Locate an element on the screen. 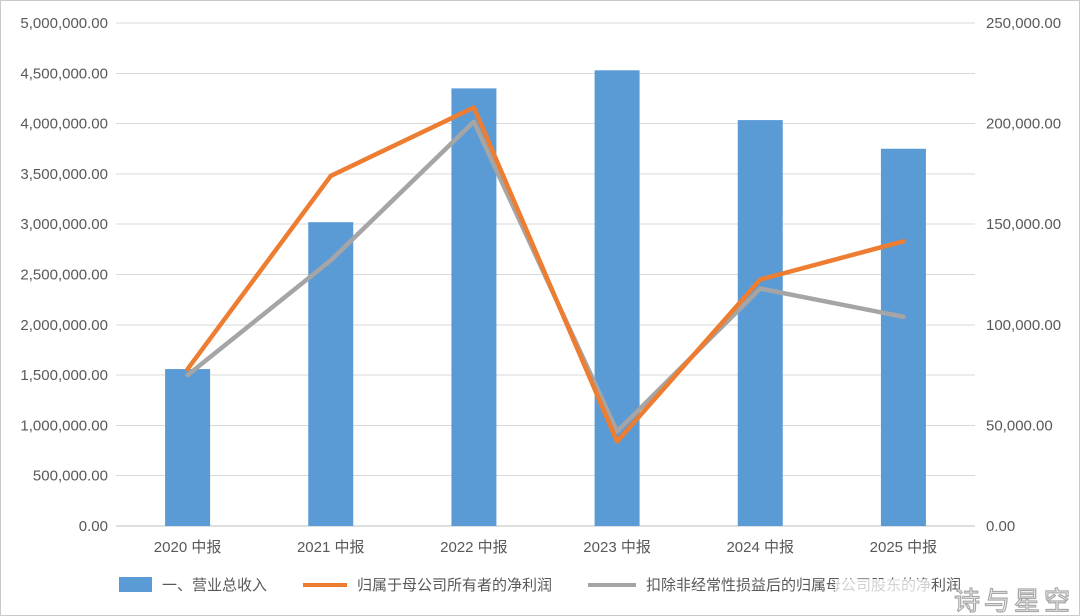  x-axis-category: 2022 中报 is located at coordinates (474, 547).